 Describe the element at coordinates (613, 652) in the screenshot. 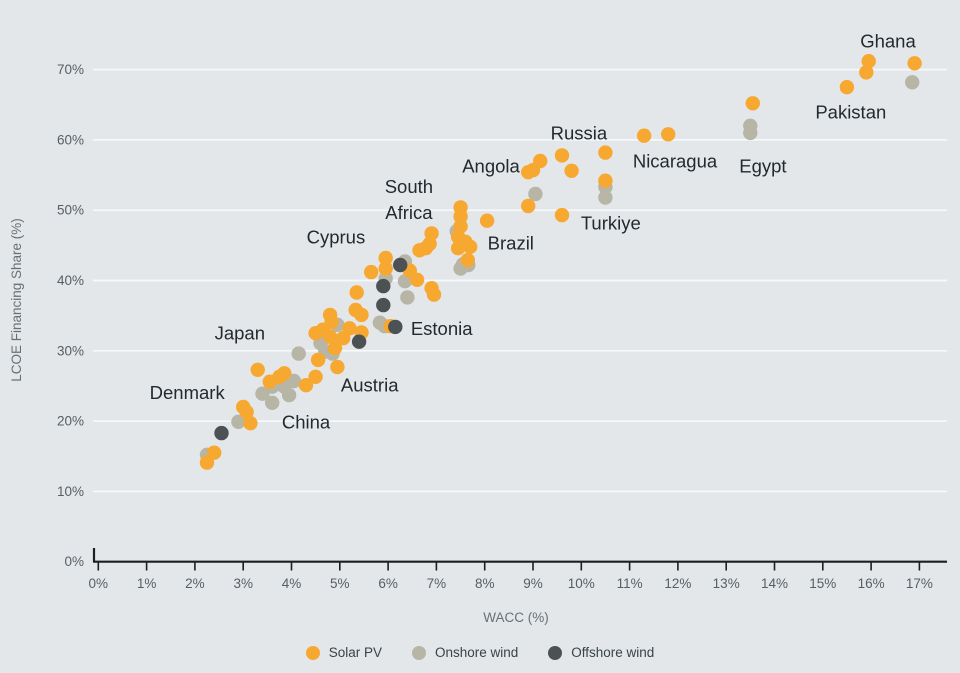

I see `legend-label: Offshore wind` at that location.